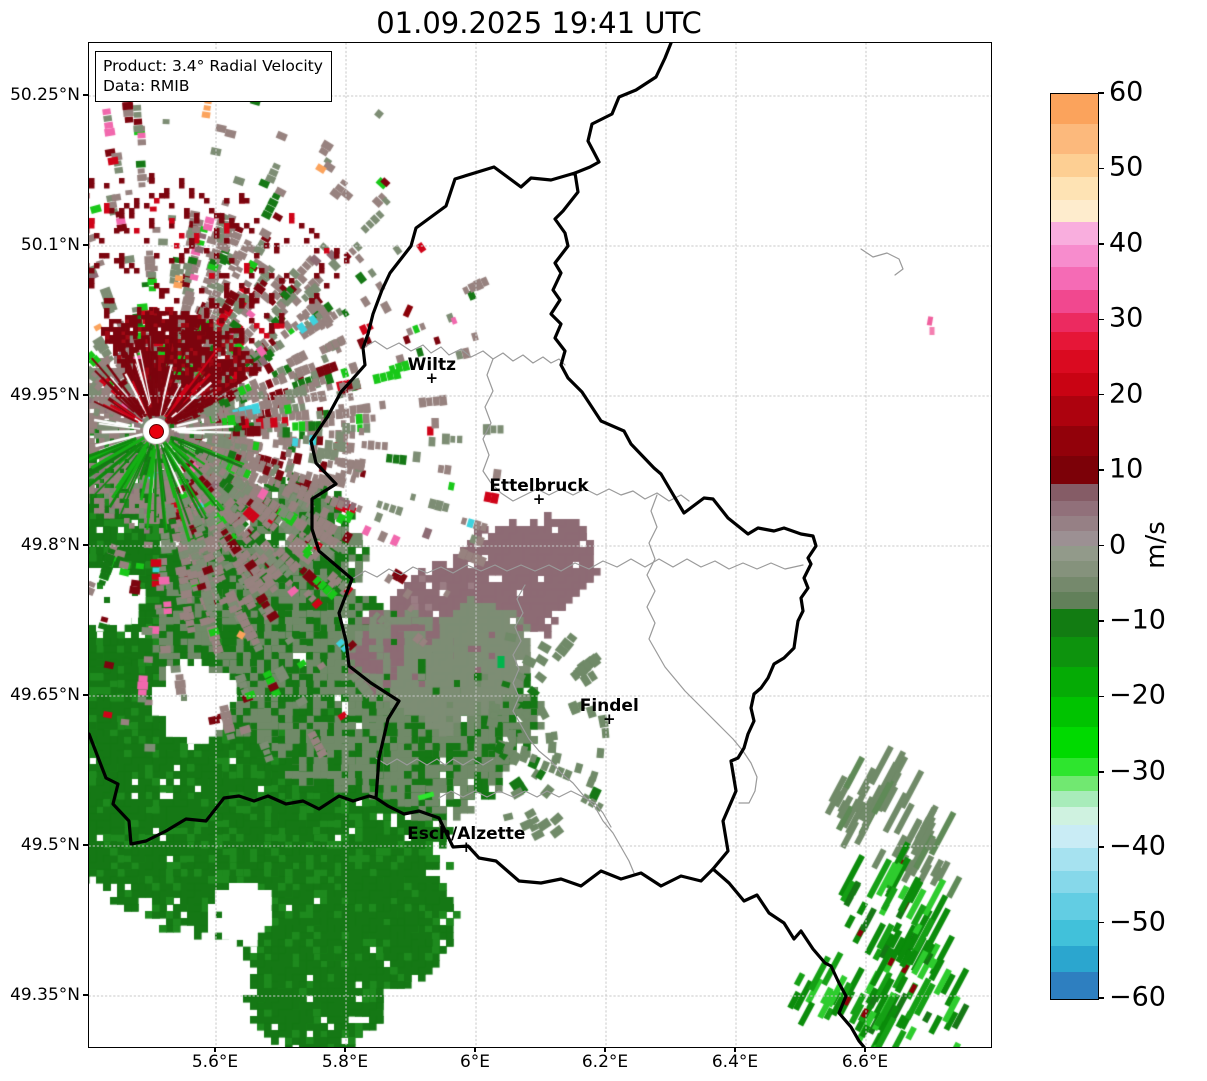  What do you see at coordinates (1126, 167) in the screenshot?
I see `colorbar-tick-label: 50` at bounding box center [1126, 167].